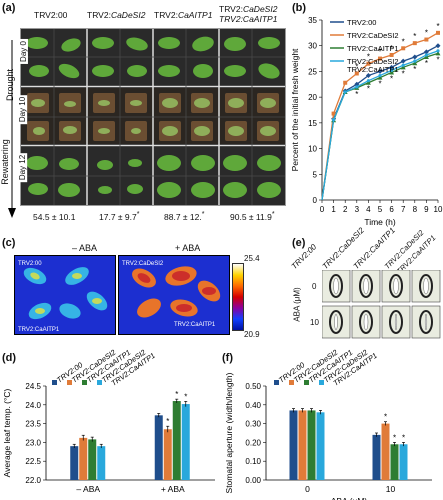  What do you see at coordinates (227, 358) in the screenshot?
I see `panel-label-f: (f)` at bounding box center [227, 358].